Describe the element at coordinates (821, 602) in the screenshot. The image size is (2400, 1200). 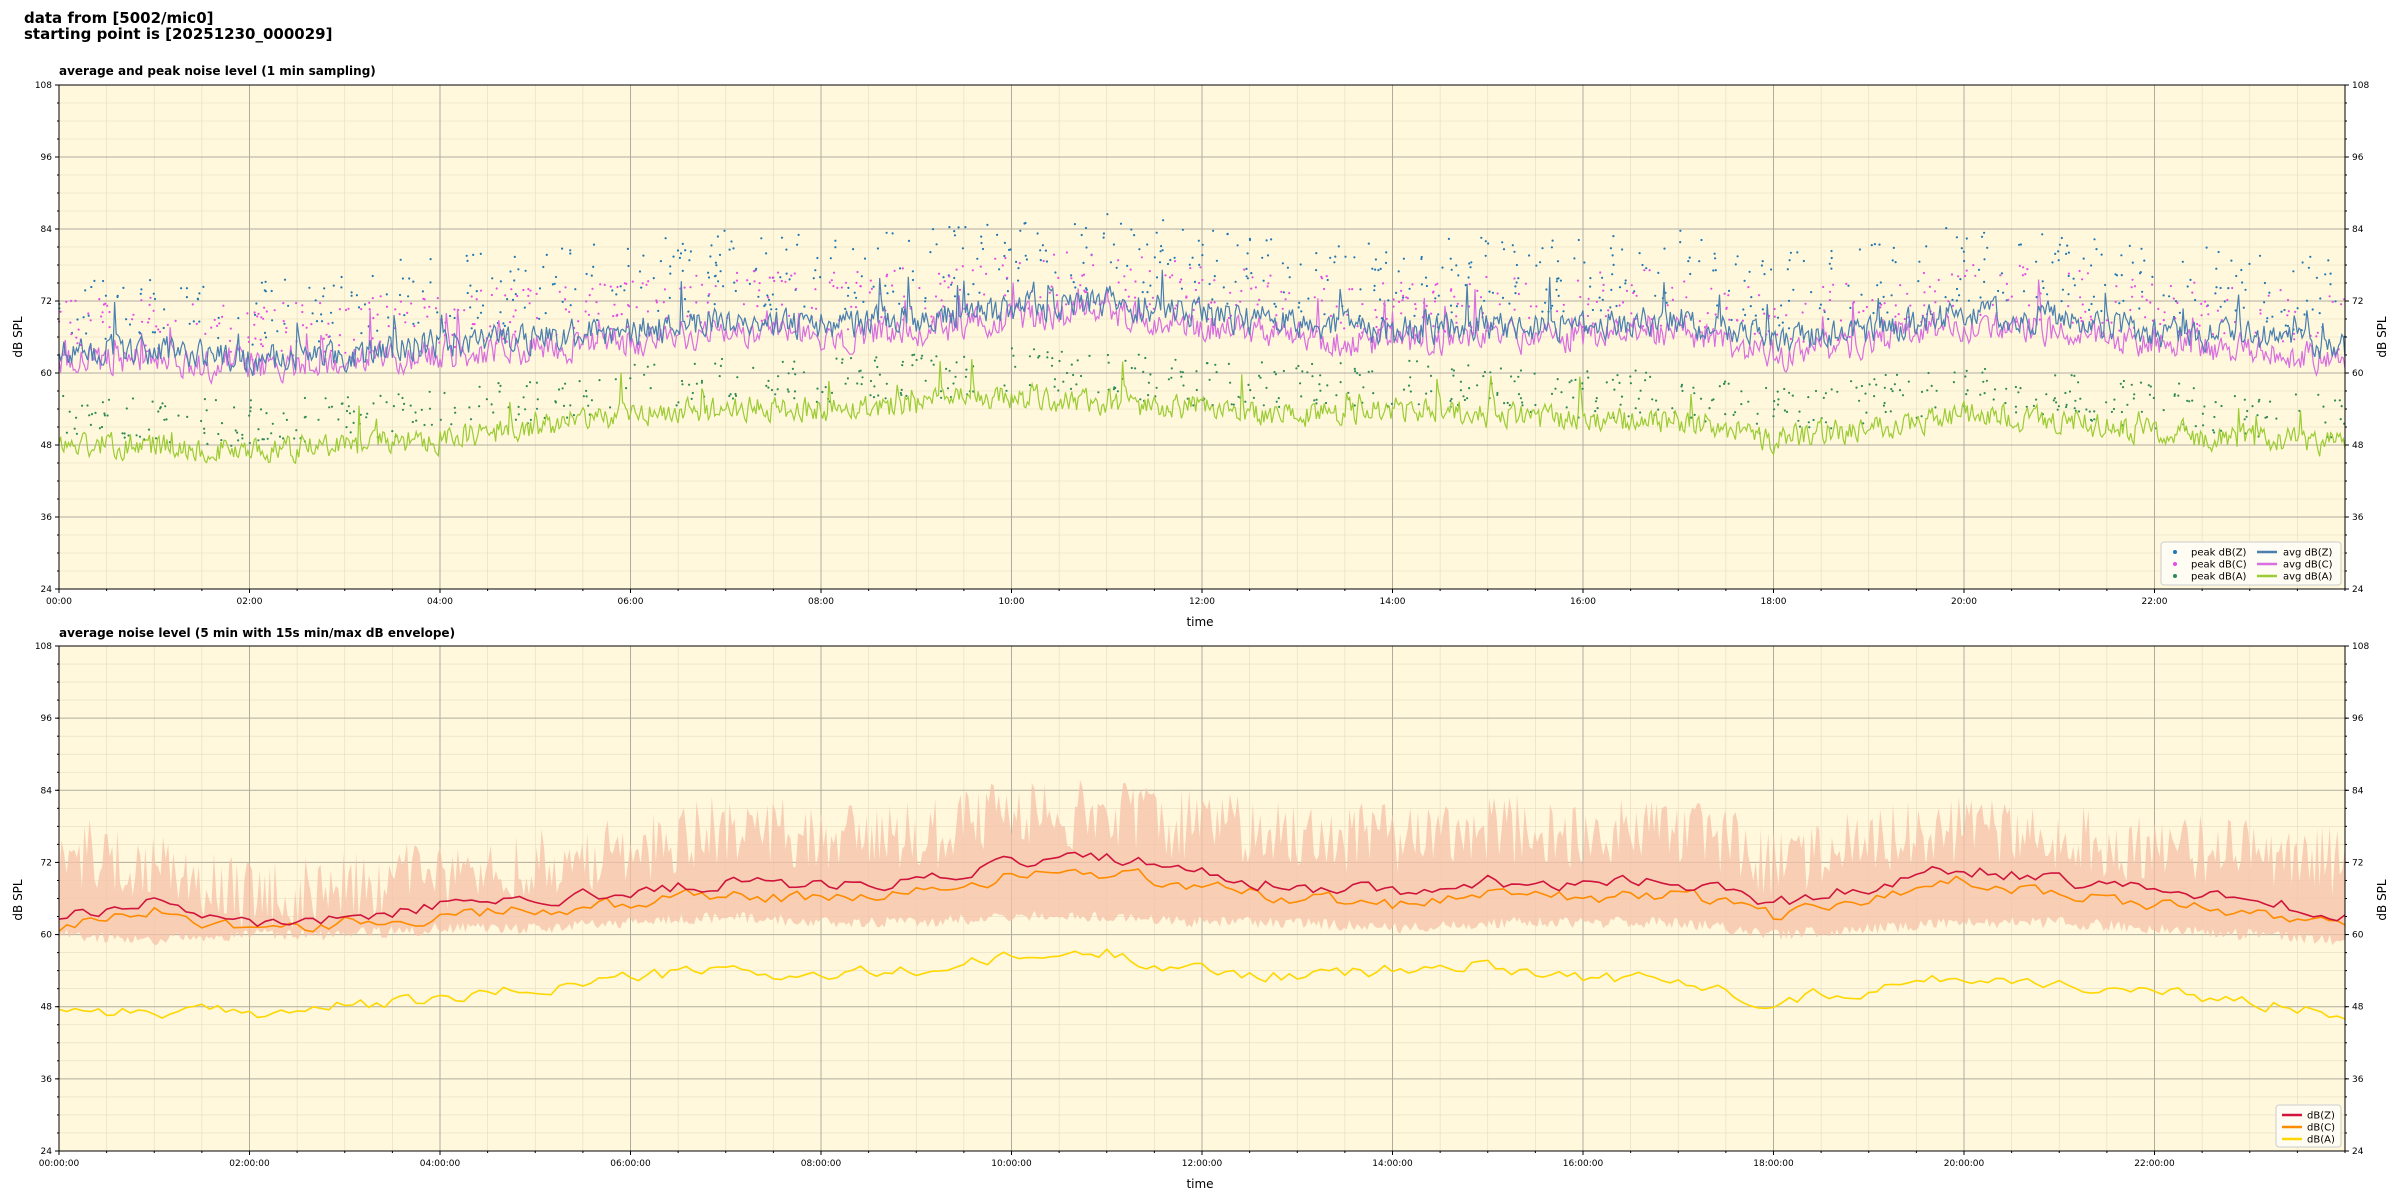
I see `x-tick-label: 08:00` at that location.